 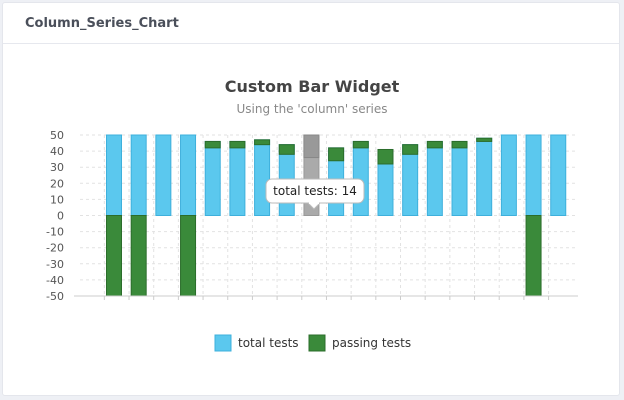 I want to click on legend-label-passing: passing tests, so click(x=371, y=343).